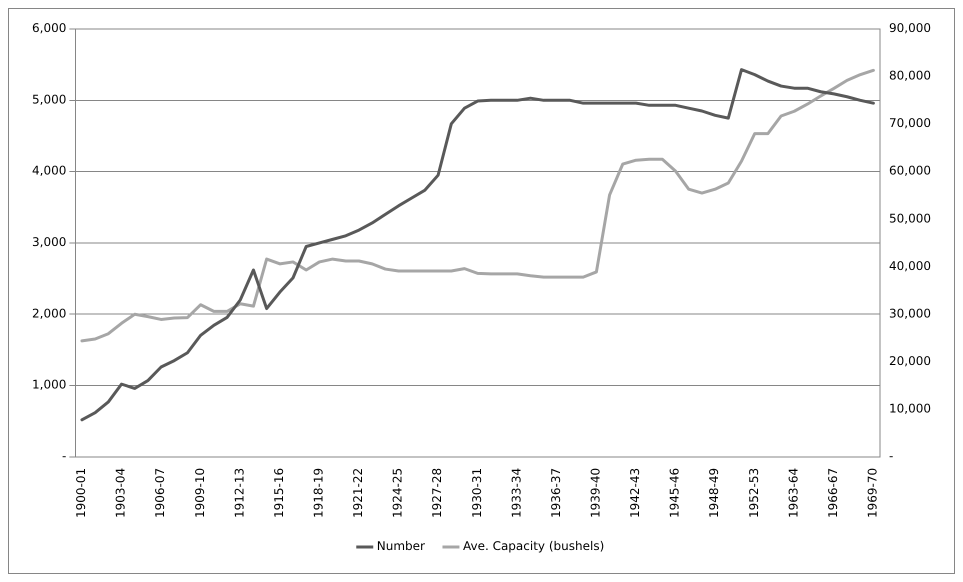 Image resolution: width=963 pixels, height=582 pixels. I want to click on y2-tick-label: 80,000, so click(910, 75).